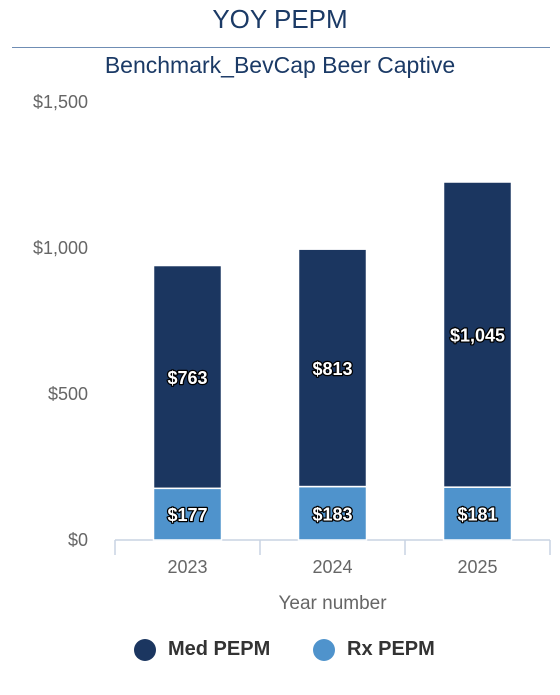 The width and height of the screenshot is (560, 695). What do you see at coordinates (332, 567) in the screenshot?
I see `x-tick-label: 2024` at bounding box center [332, 567].